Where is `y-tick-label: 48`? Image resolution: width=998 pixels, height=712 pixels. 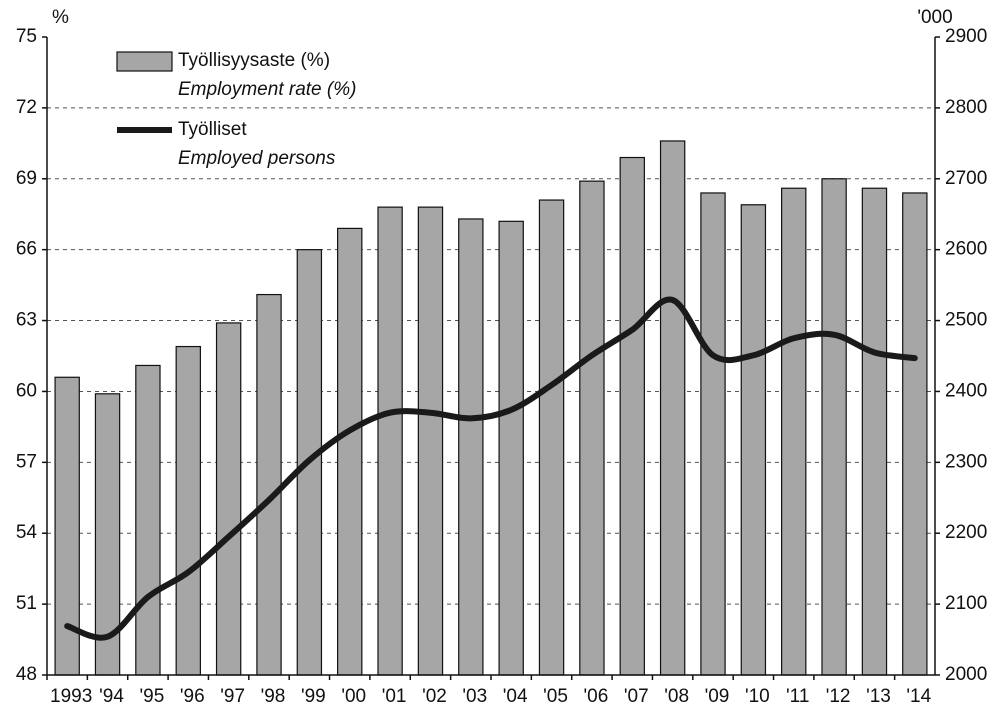
y-tick-label: 48 is located at coordinates (26, 674).